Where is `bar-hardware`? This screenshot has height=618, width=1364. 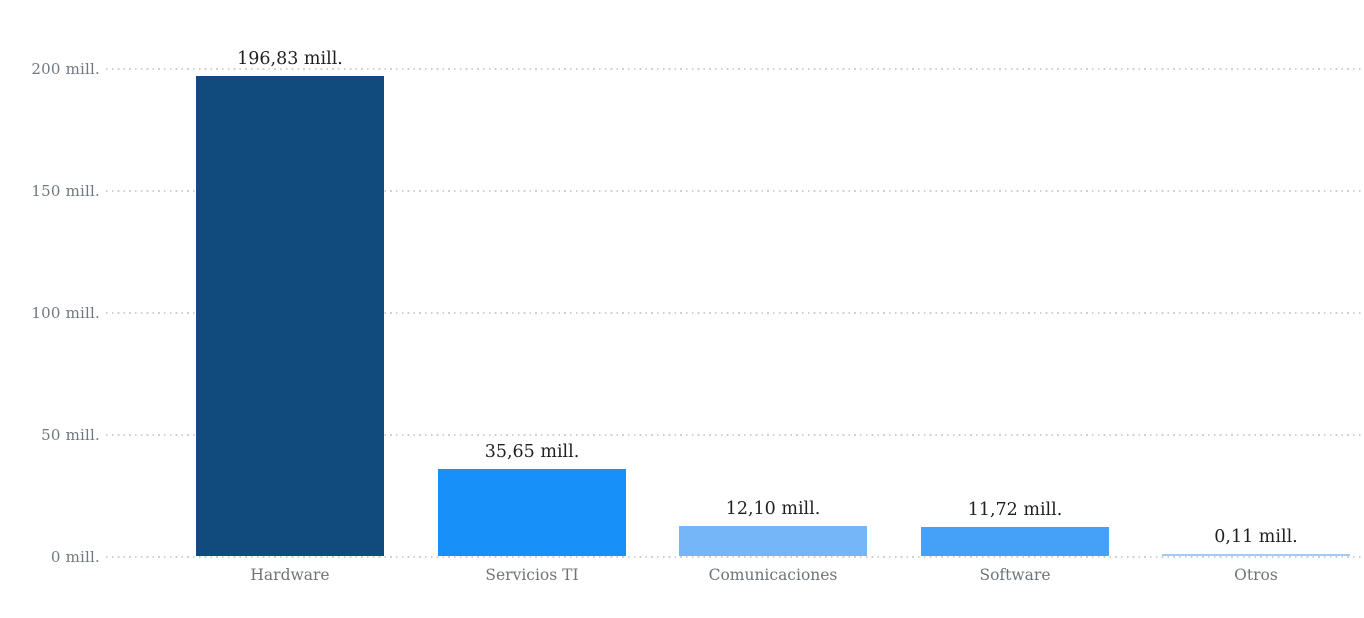
bar-hardware is located at coordinates (290, 316).